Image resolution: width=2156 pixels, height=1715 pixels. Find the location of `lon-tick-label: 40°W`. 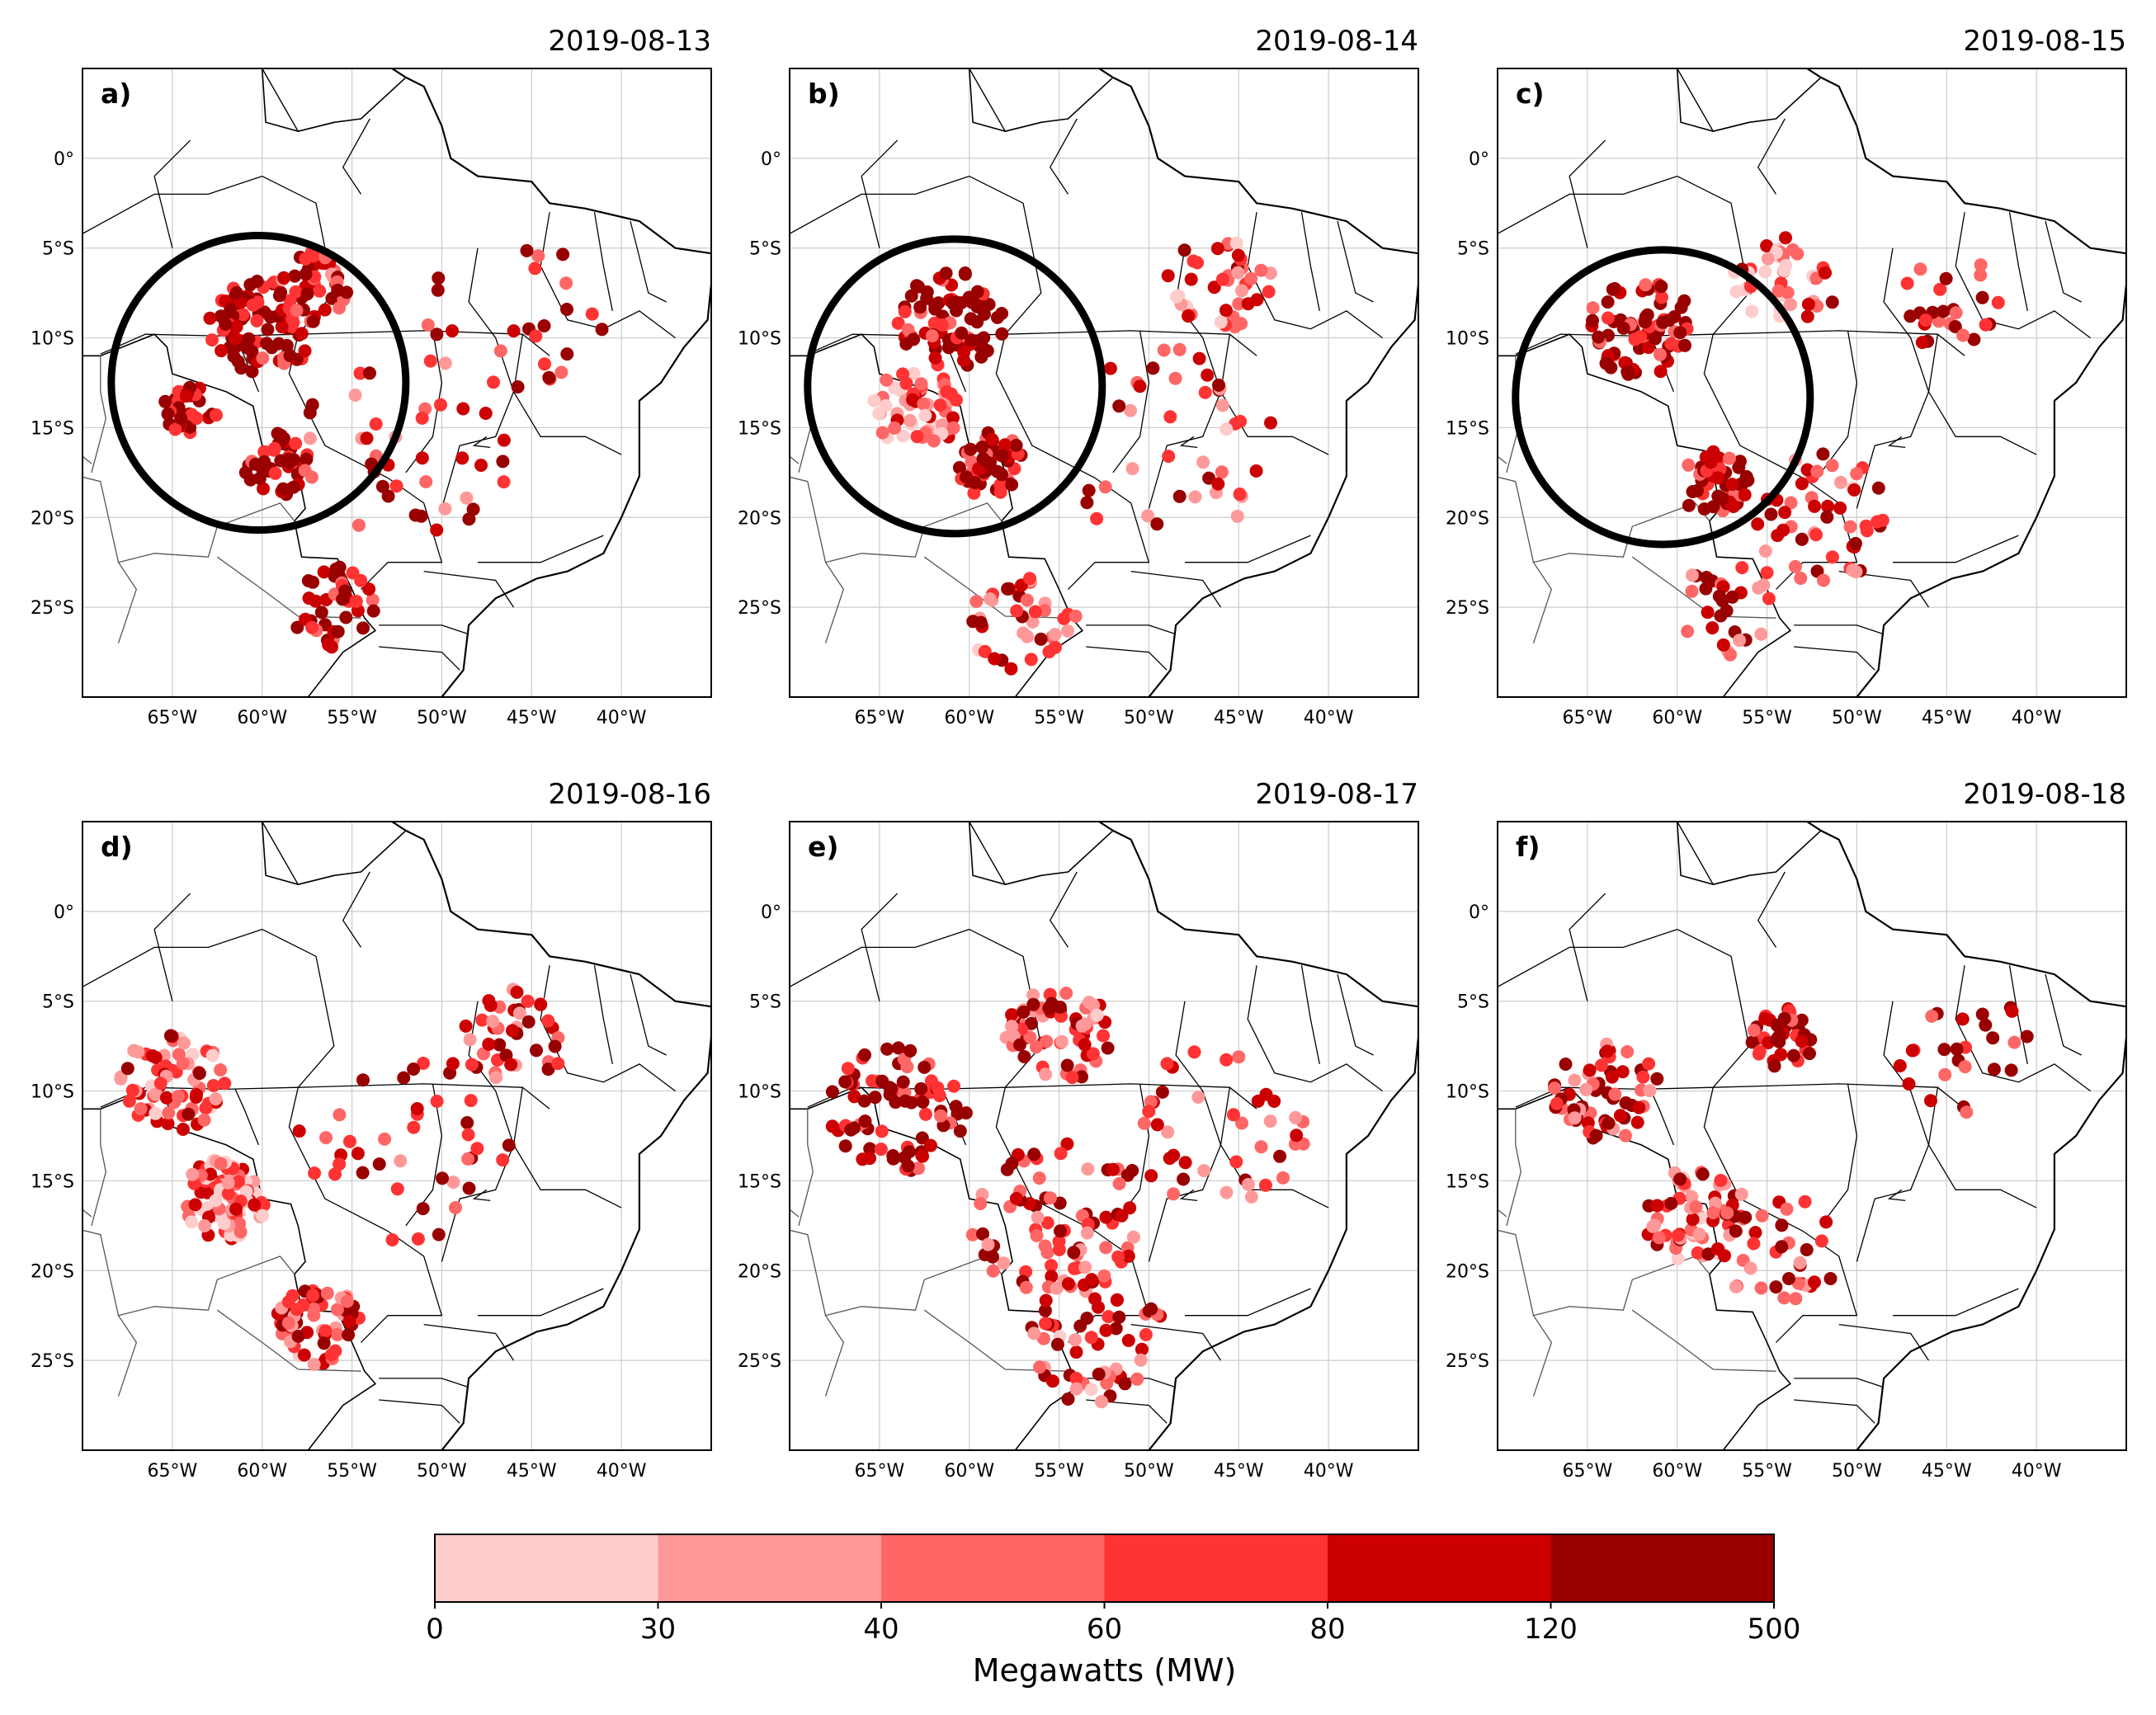

lon-tick-label: 40°W is located at coordinates (622, 718).